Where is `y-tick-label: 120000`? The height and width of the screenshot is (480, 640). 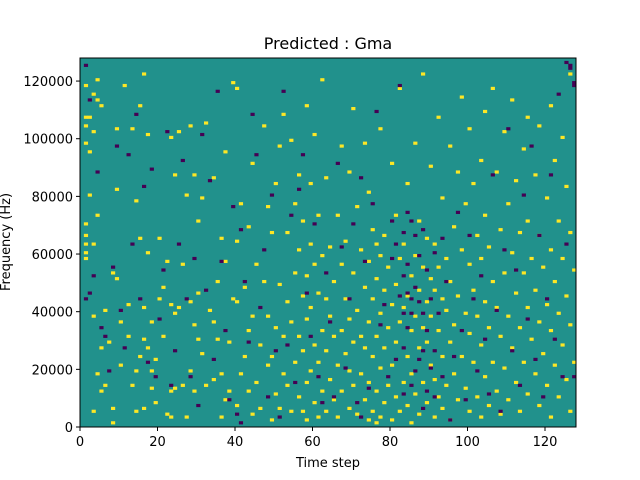
y-tick-label: 120000 is located at coordinates (48, 82).